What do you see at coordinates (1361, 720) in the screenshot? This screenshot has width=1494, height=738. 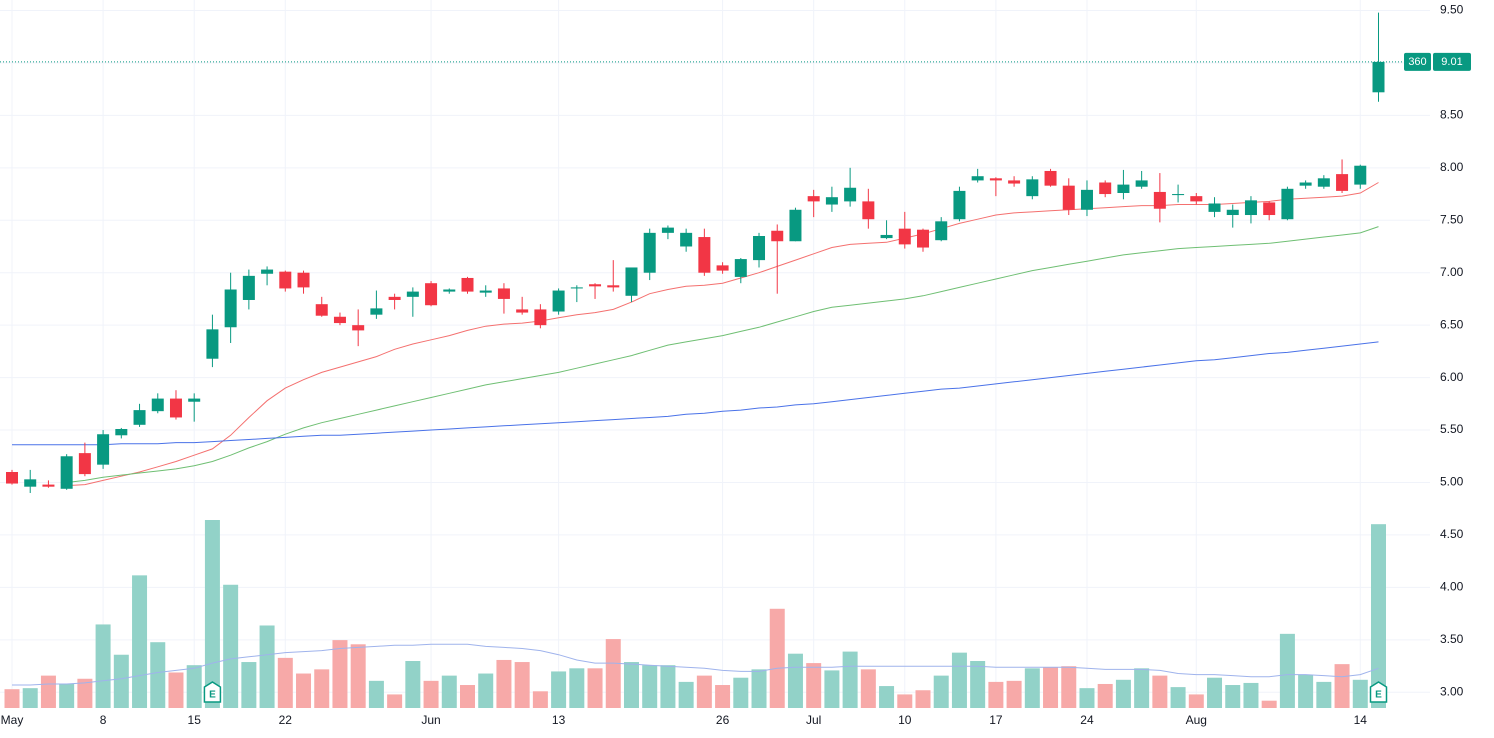 I see `x-tick-label: 14` at bounding box center [1361, 720].